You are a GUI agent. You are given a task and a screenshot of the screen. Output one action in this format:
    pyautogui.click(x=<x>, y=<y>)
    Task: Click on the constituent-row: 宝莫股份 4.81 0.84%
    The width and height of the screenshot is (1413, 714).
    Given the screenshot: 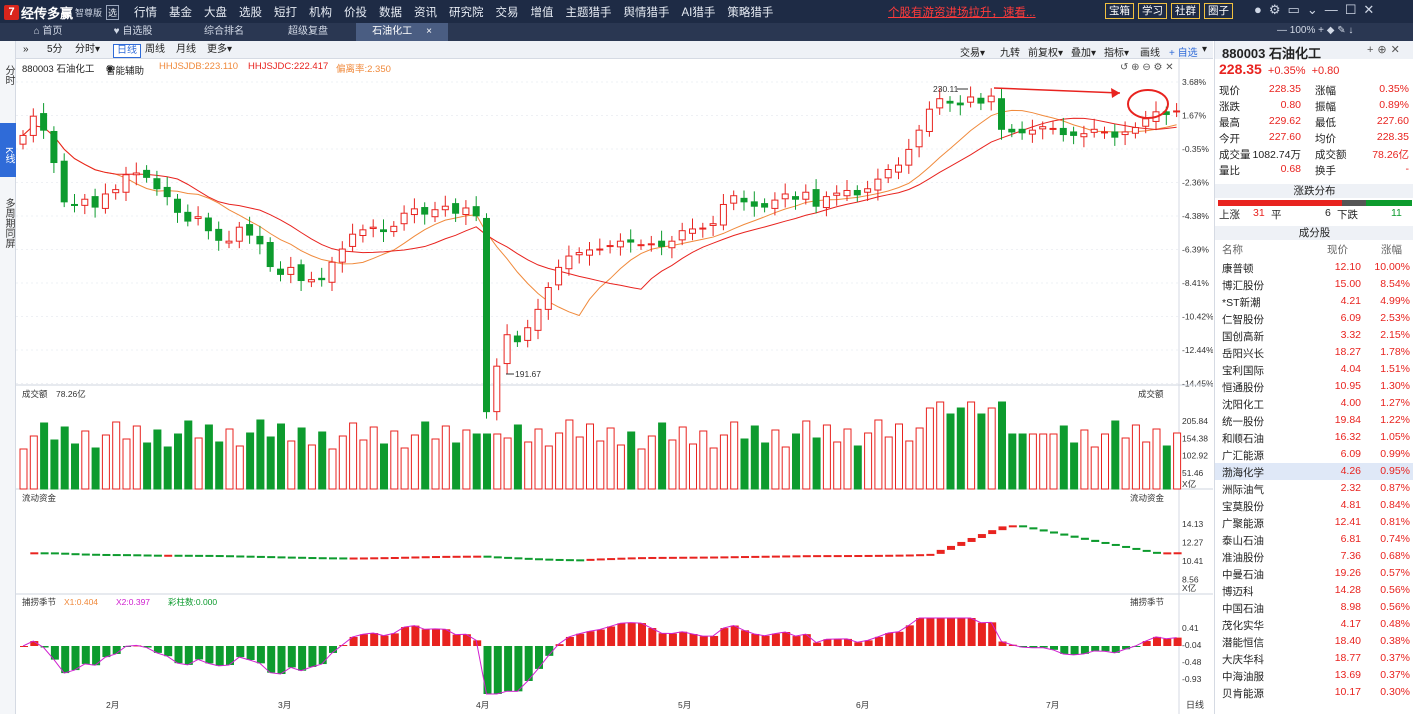 What is the action you would take?
    pyautogui.click(x=1314, y=505)
    